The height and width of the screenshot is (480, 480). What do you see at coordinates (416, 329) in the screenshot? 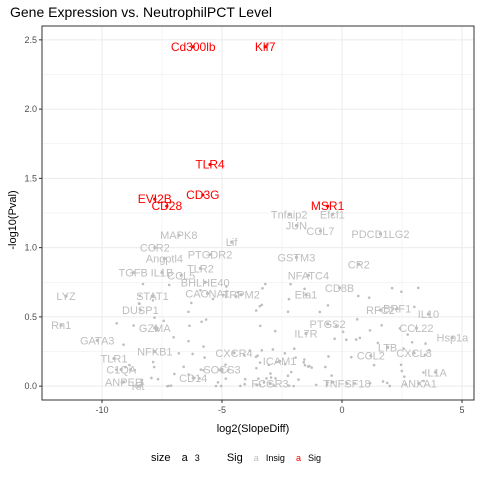
I see `point-label: CCL22` at bounding box center [416, 329].